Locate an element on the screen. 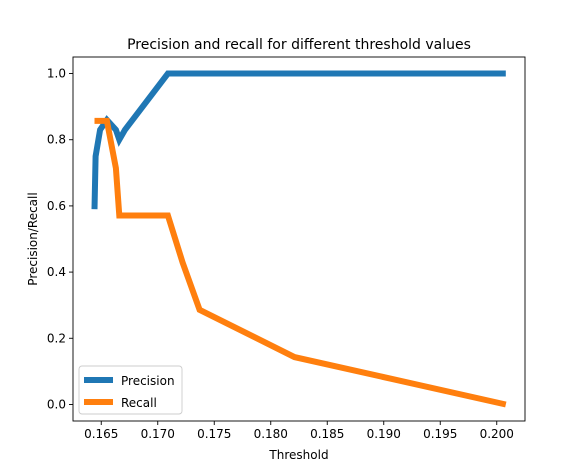 This screenshot has width=565, height=473. y-tick-label: 1.0 is located at coordinates (56, 74).